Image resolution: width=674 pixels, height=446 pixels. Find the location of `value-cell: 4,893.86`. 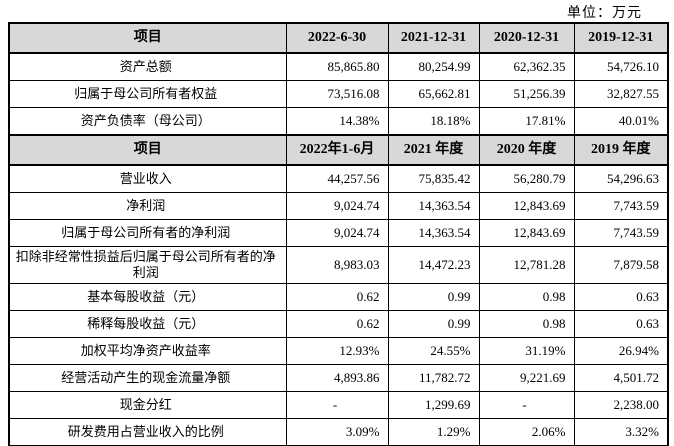

value-cell: 4,893.86 is located at coordinates (337, 378).